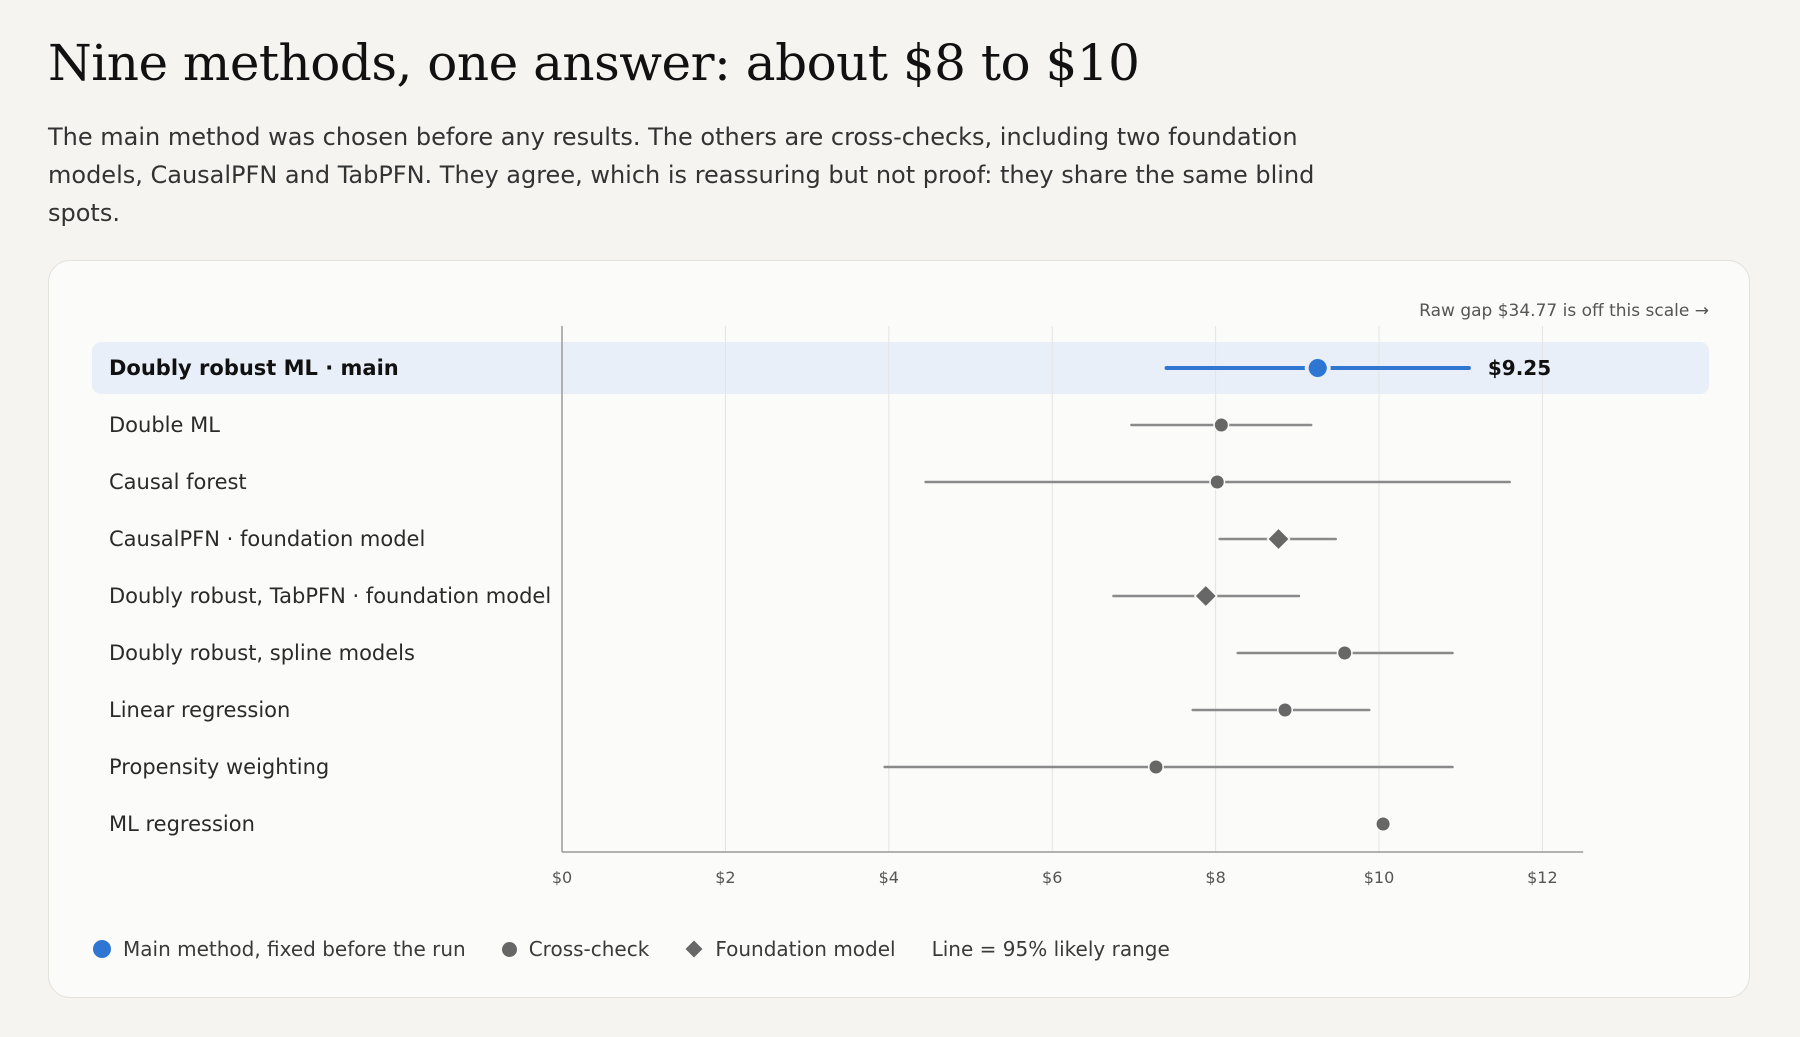 Image resolution: width=1800 pixels, height=1037 pixels. I want to click on row-label: Causal forest, so click(178, 482).